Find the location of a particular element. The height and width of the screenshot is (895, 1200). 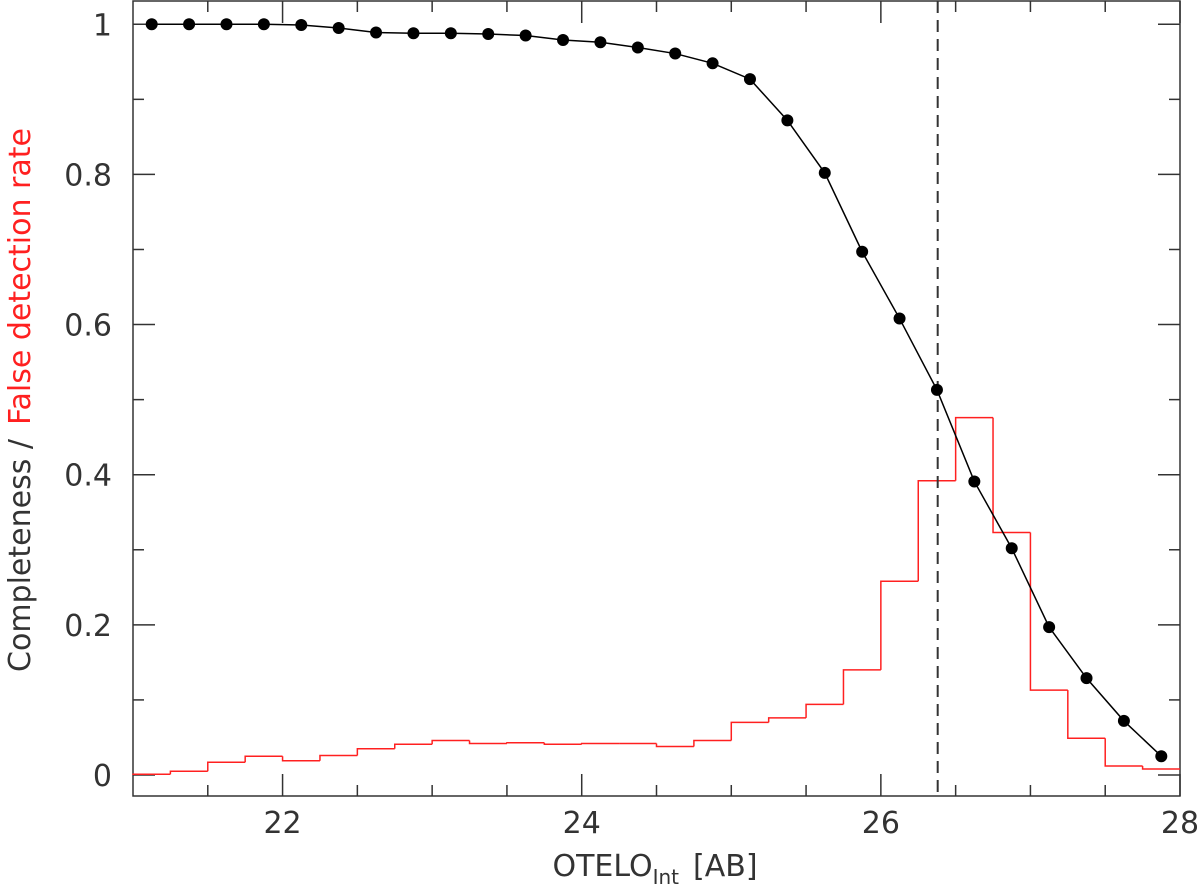

y-tick-label: 0 is located at coordinates (102, 776).